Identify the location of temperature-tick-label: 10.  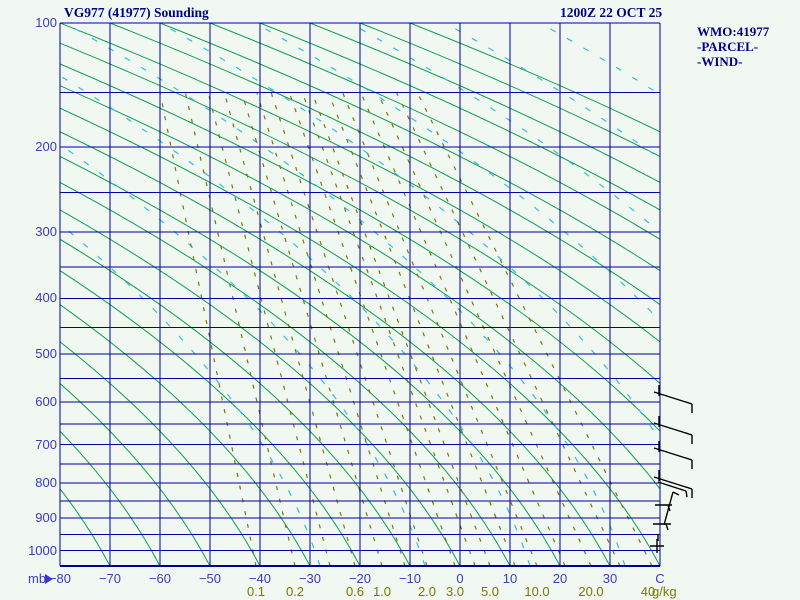
(510, 578).